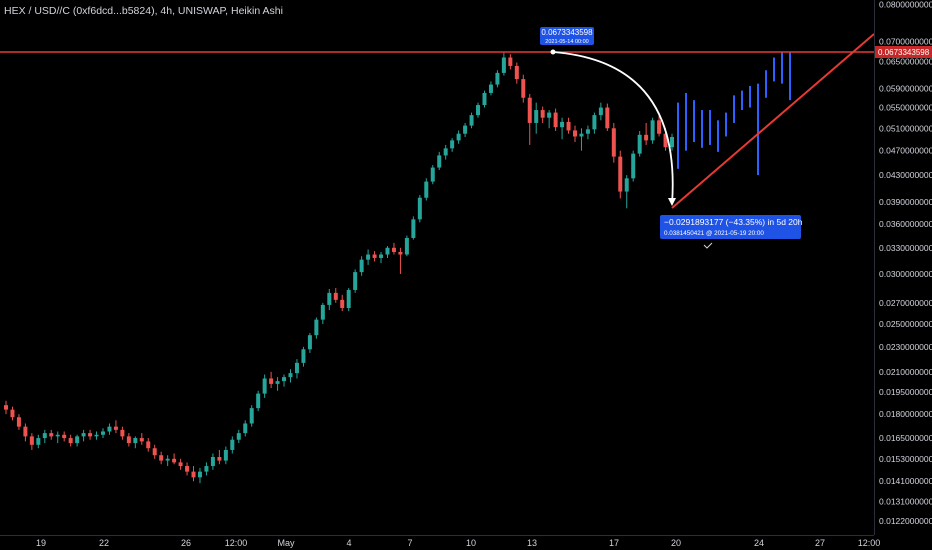 Image resolution: width=932 pixels, height=550 pixels. Describe the element at coordinates (566, 42) in the screenshot. I see `high-date-label: 2021-05-14 00:00` at that location.